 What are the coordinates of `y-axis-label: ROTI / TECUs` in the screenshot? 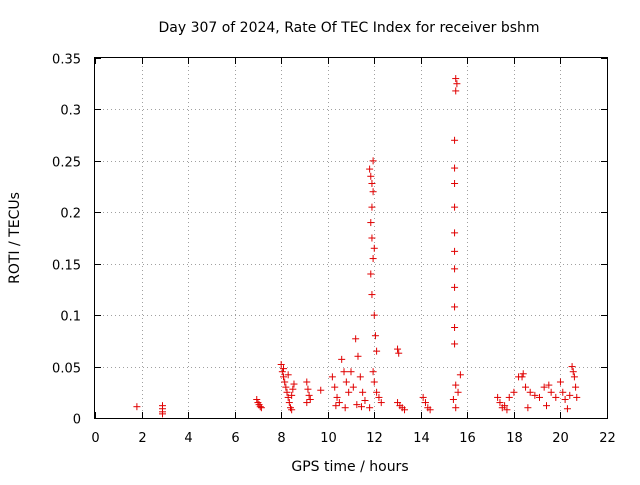 It's located at (15, 238).